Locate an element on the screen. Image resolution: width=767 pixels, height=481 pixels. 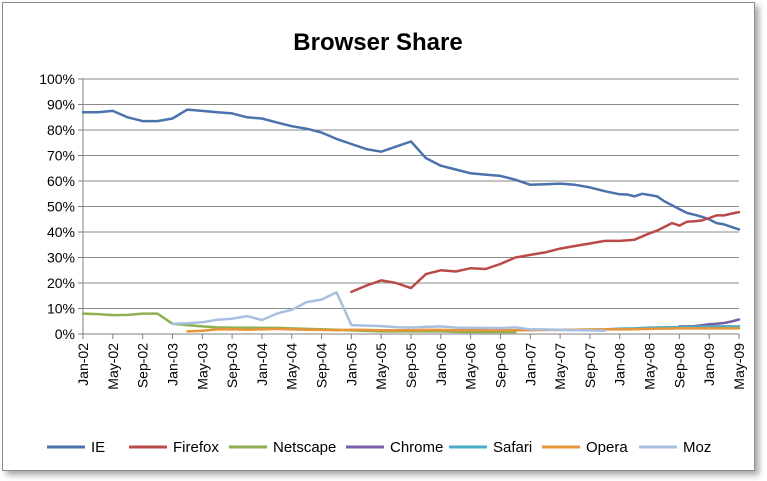
x-tick-label: Jan-06 is located at coordinates (441, 364).